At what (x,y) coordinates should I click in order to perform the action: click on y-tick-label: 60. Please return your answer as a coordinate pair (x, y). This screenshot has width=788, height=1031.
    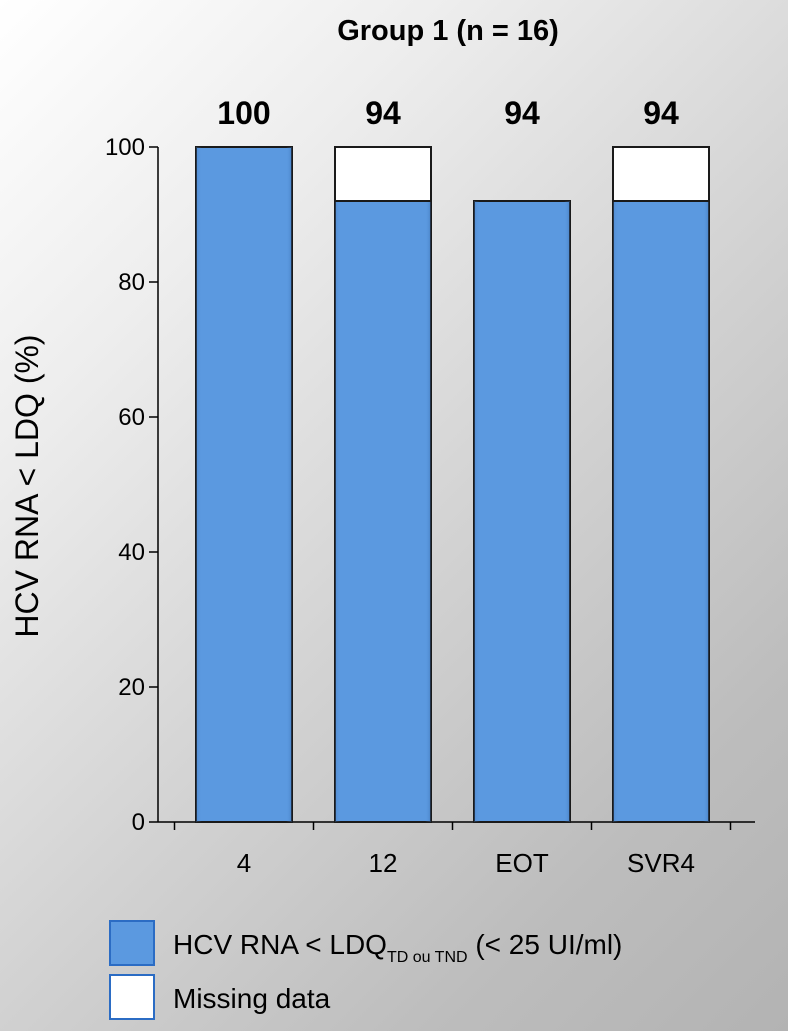
    Looking at the image, I should click on (131, 417).